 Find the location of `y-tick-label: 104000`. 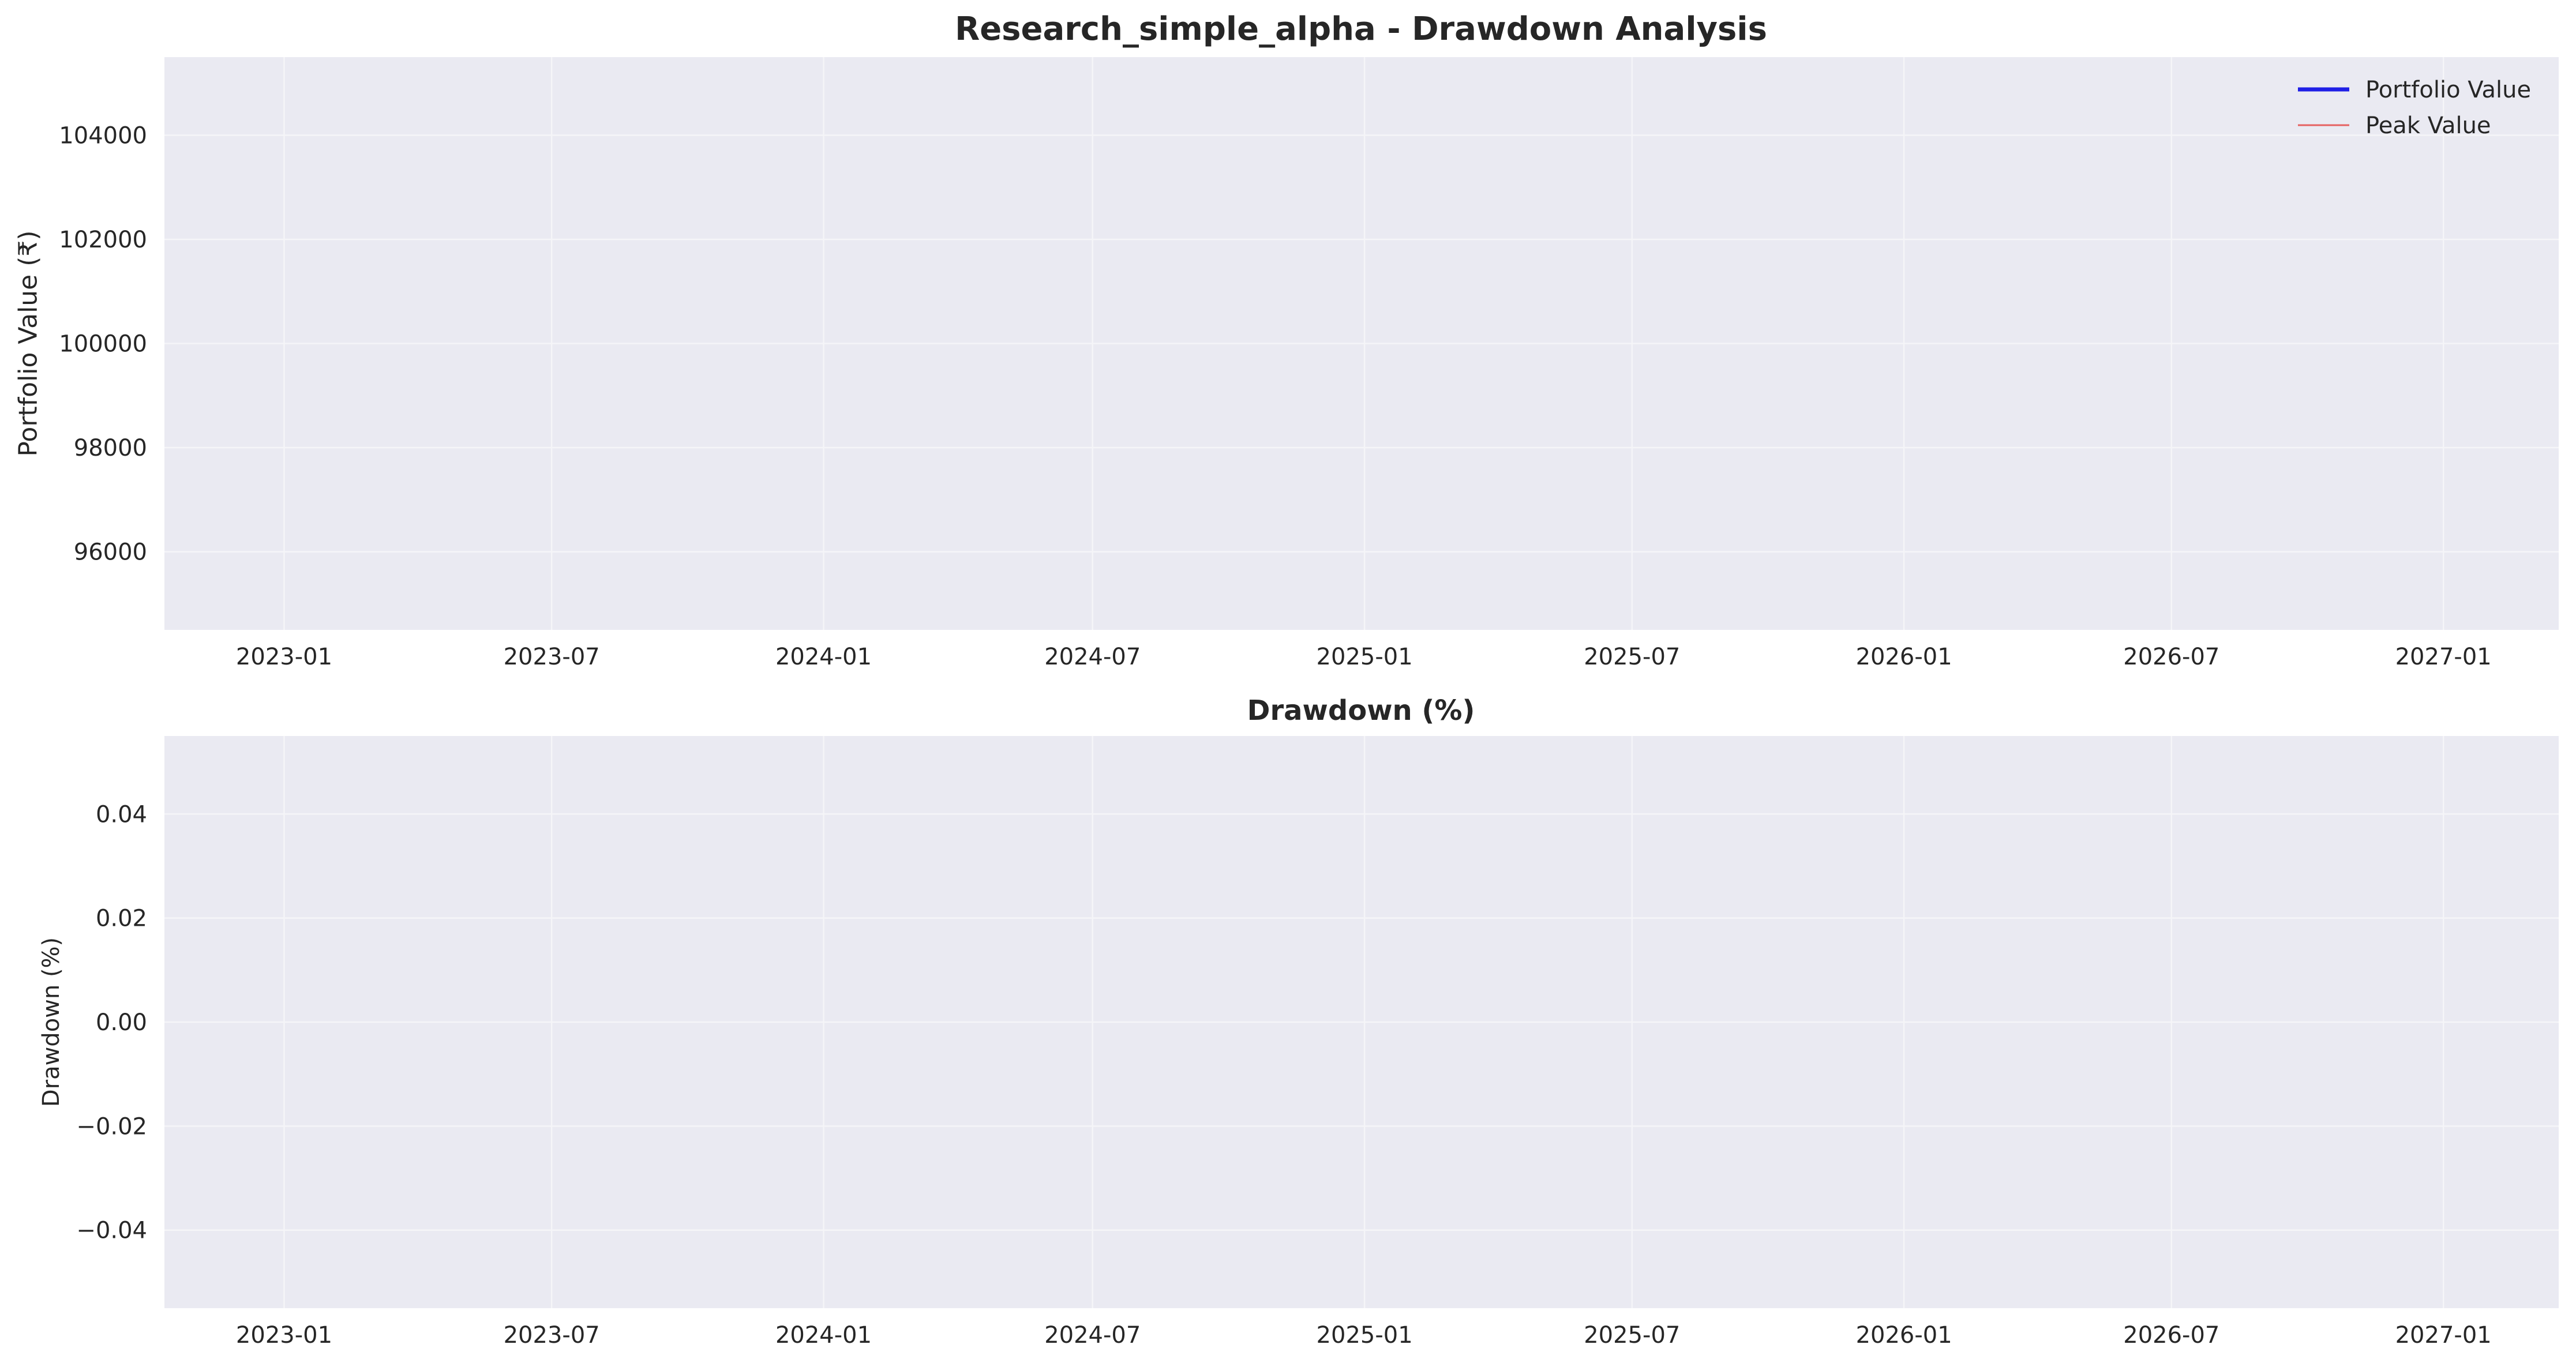

y-tick-label: 104000 is located at coordinates (103, 135).